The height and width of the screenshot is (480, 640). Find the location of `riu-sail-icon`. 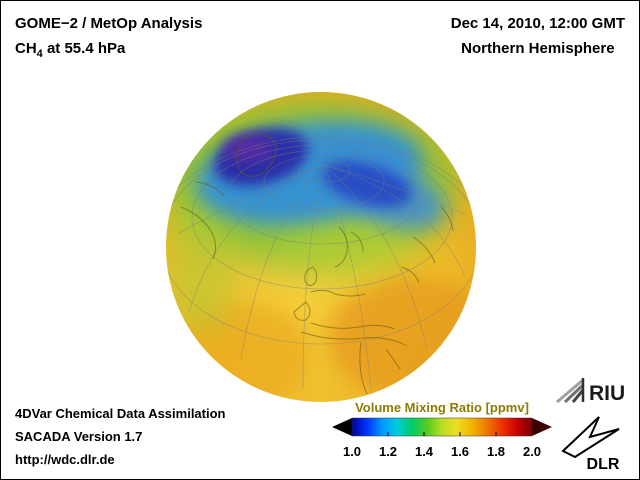

riu-sail-icon is located at coordinates (570, 391).